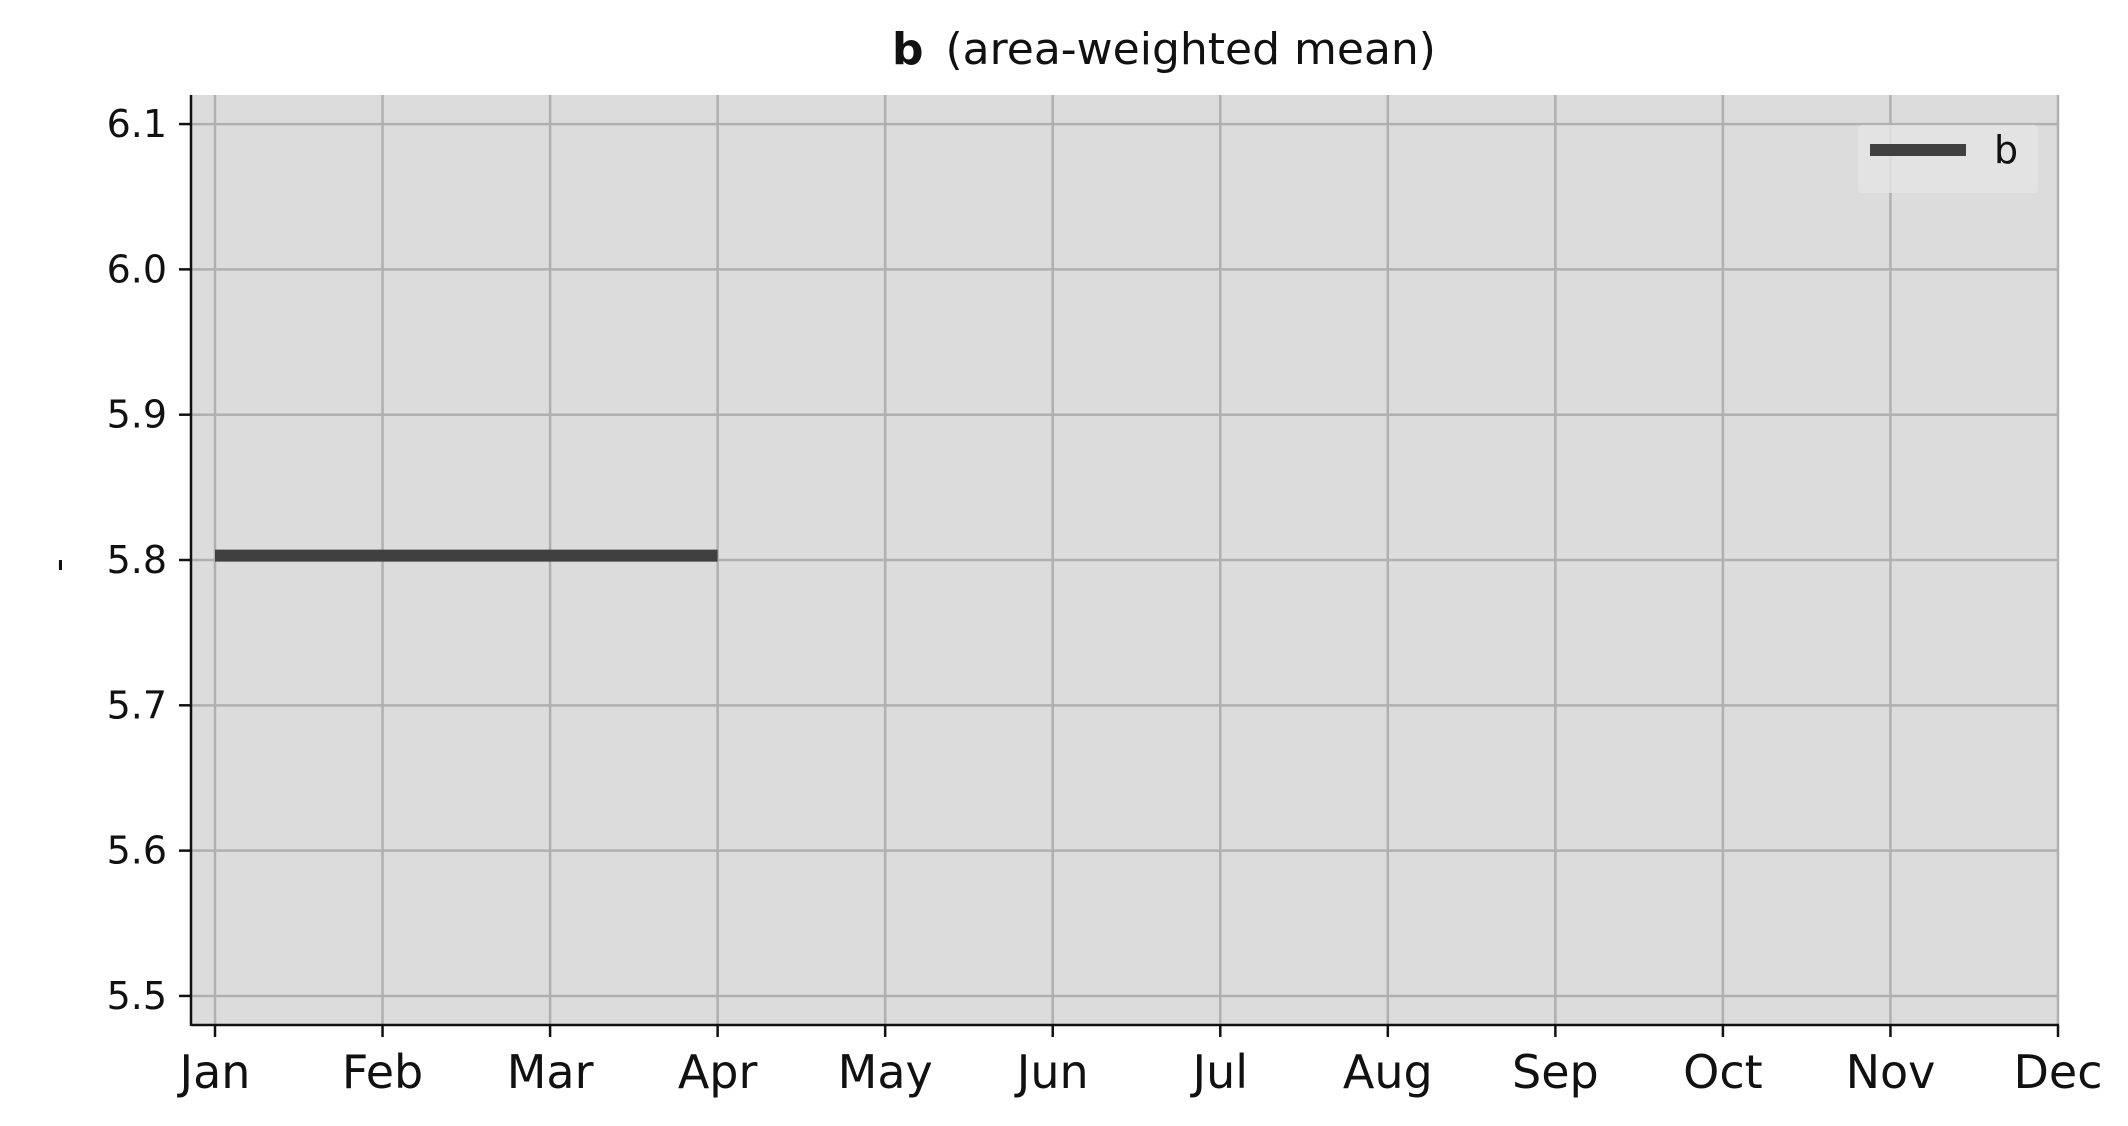  I want to click on y-axis-ticks: 5.5 5.6 5.7 5.8 5.9 6.0 6.1, so click(149, 560).